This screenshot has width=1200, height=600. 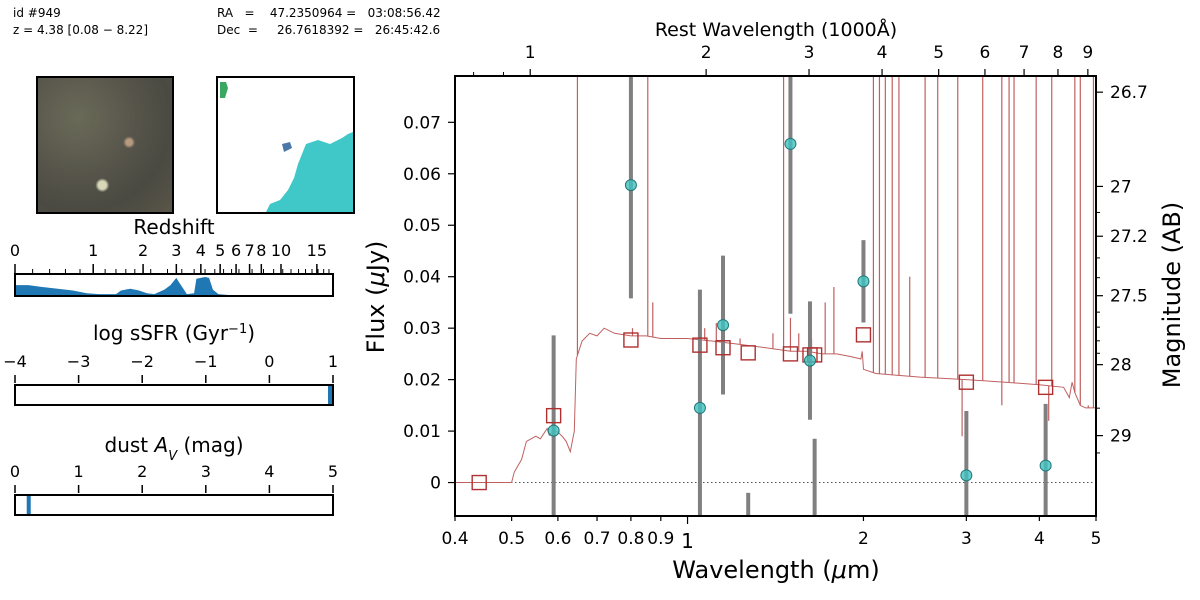 I want to click on ssfr-ticks-label: −2, so click(x=142, y=361).